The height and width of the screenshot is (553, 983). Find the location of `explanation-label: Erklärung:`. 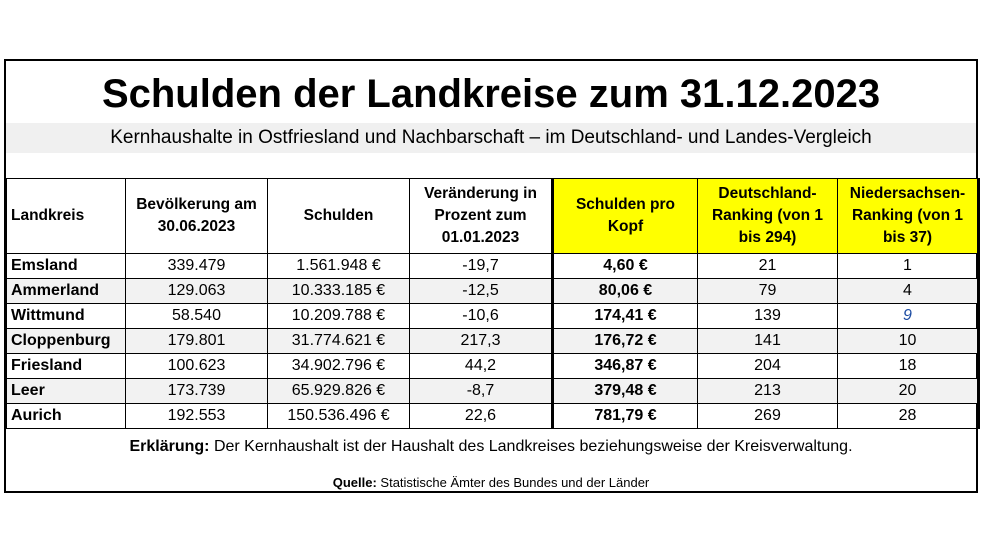

explanation-label: Erklärung: is located at coordinates (169, 446).